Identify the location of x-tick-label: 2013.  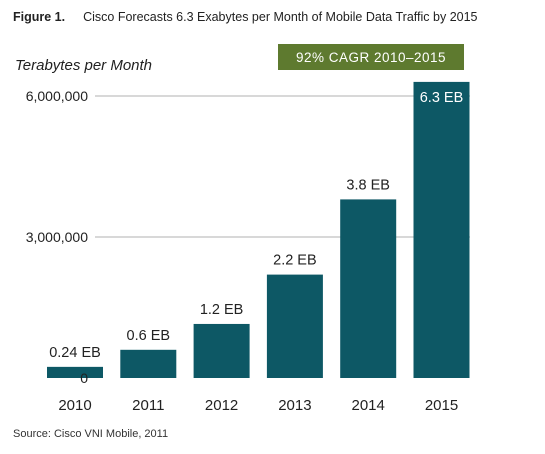
(294, 405).